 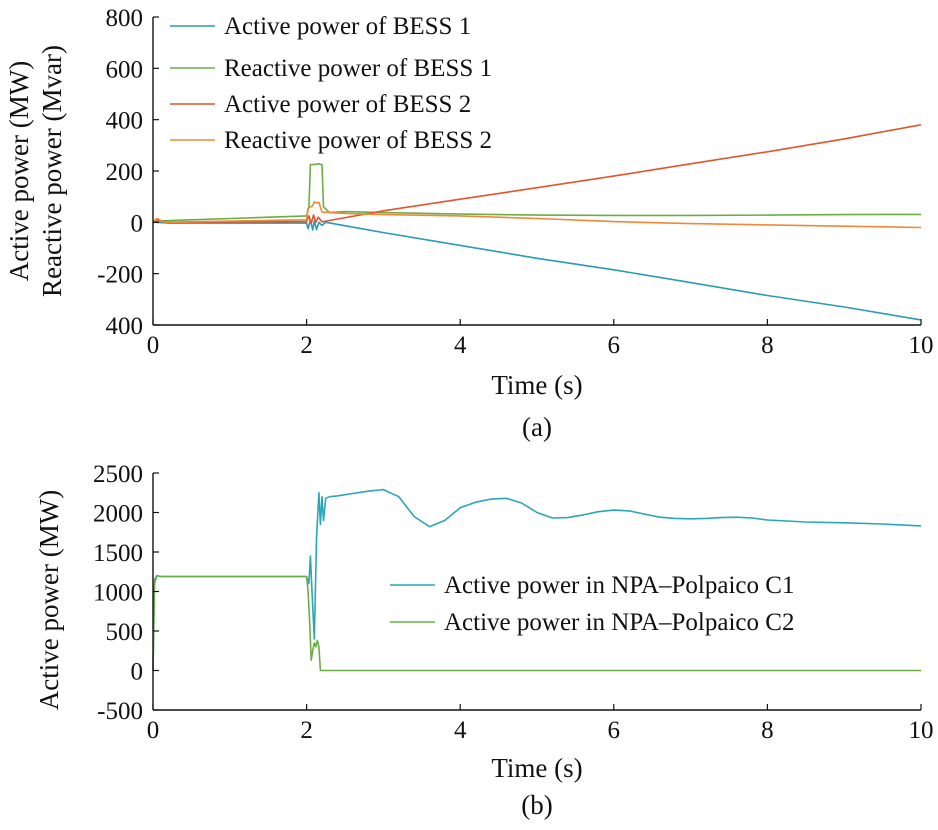 What do you see at coordinates (460, 345) in the screenshot?
I see `x-tick-label-a: 4` at bounding box center [460, 345].